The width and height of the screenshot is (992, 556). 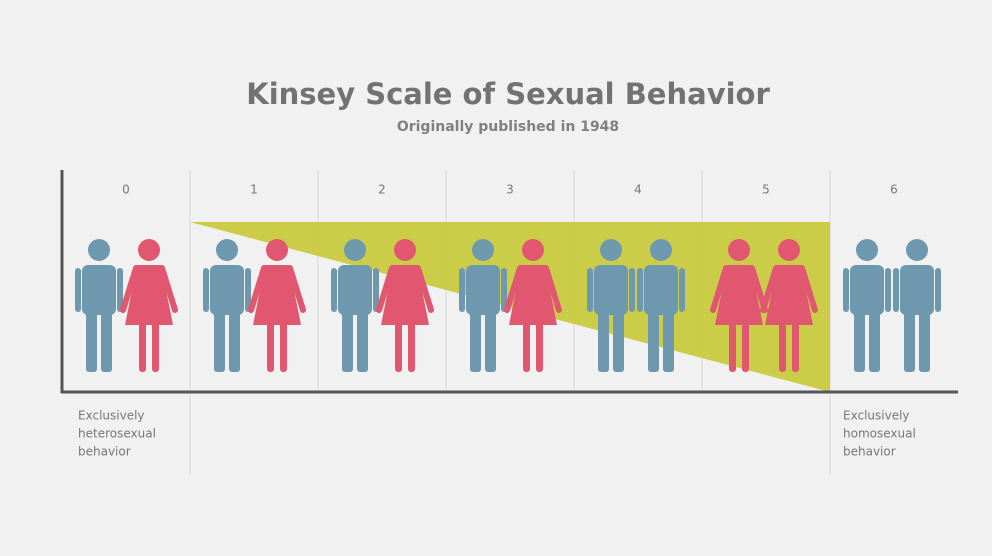 What do you see at coordinates (254, 190) in the screenshot?
I see `scale-label: 1` at bounding box center [254, 190].